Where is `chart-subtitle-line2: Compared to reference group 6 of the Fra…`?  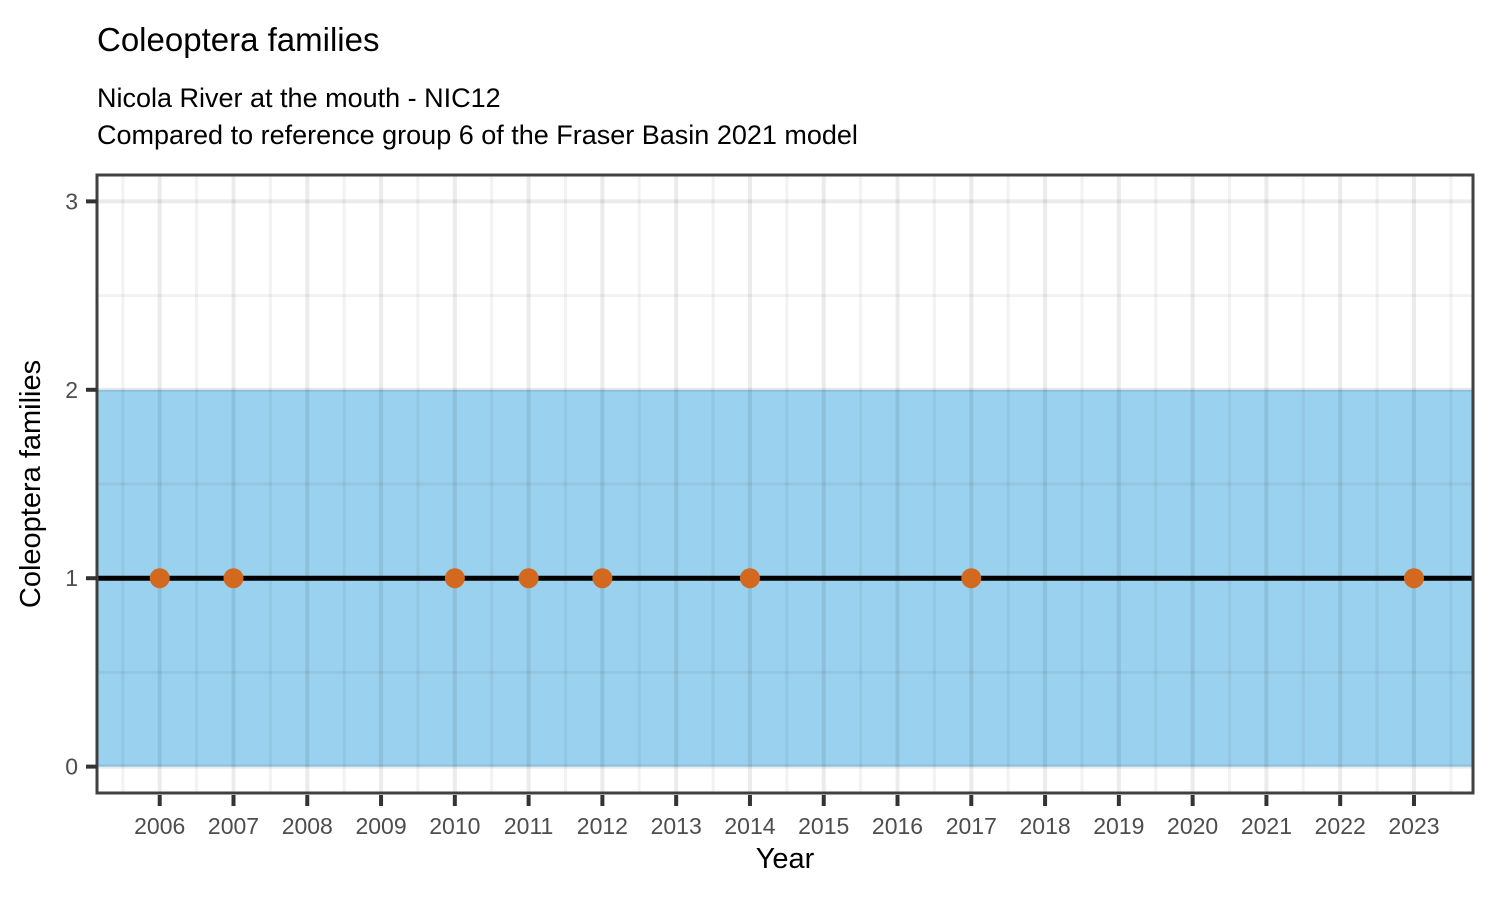 chart-subtitle-line2: Compared to reference group 6 of the Fra… is located at coordinates (477, 135).